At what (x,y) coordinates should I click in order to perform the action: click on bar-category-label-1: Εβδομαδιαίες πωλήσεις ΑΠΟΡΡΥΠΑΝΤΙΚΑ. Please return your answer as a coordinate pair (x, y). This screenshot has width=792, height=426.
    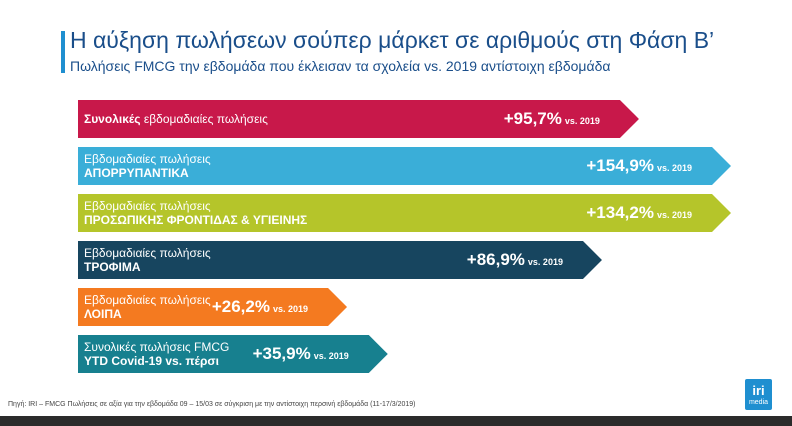
    Looking at the image, I should click on (147, 166).